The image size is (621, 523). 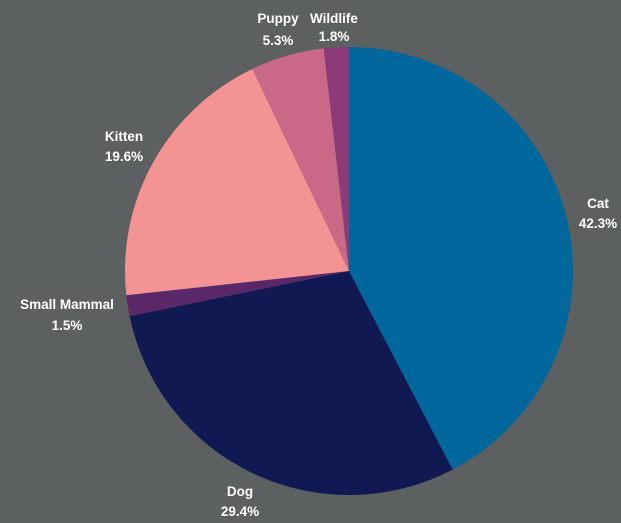 I want to click on slice-percent-kitten: 19.6%, so click(x=124, y=156).